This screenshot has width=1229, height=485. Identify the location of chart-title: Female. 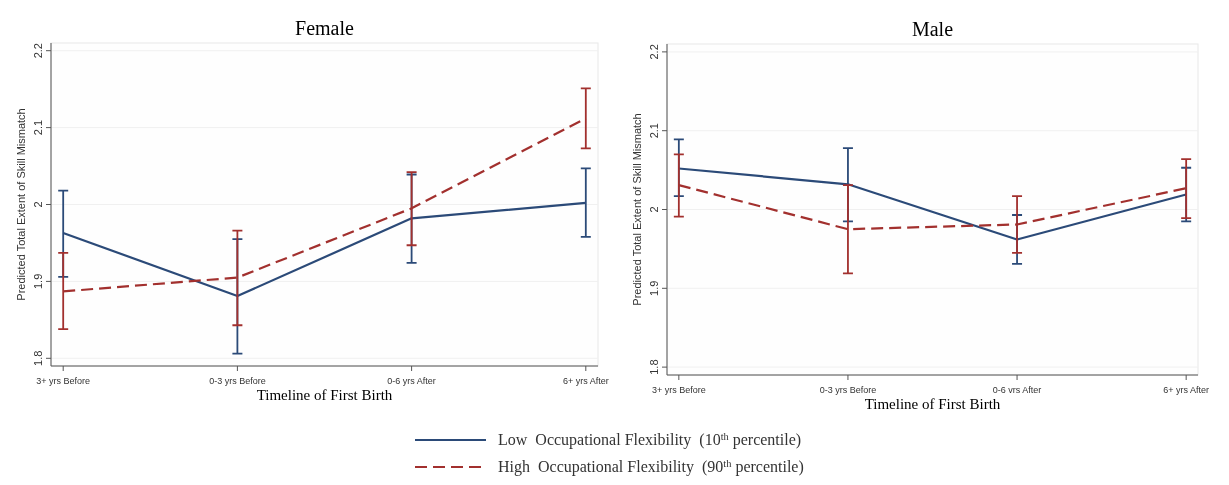
(325, 28).